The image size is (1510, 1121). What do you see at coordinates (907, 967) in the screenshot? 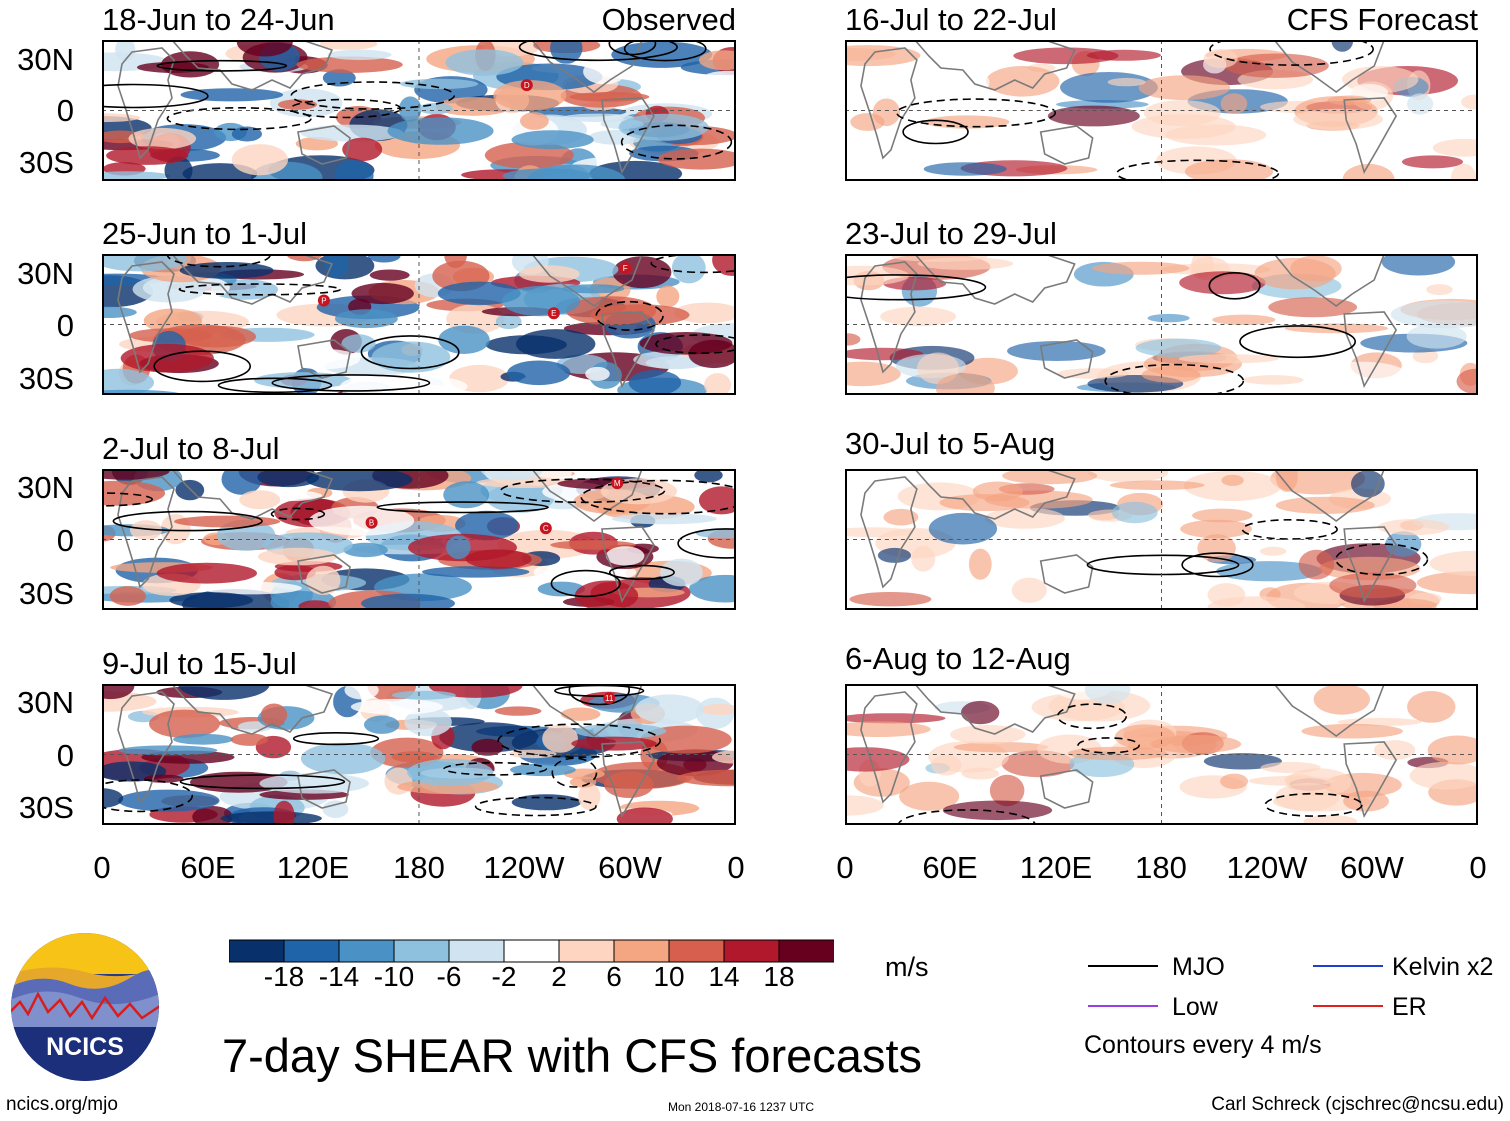
I see `colorbar-unit: m/s` at bounding box center [907, 967].